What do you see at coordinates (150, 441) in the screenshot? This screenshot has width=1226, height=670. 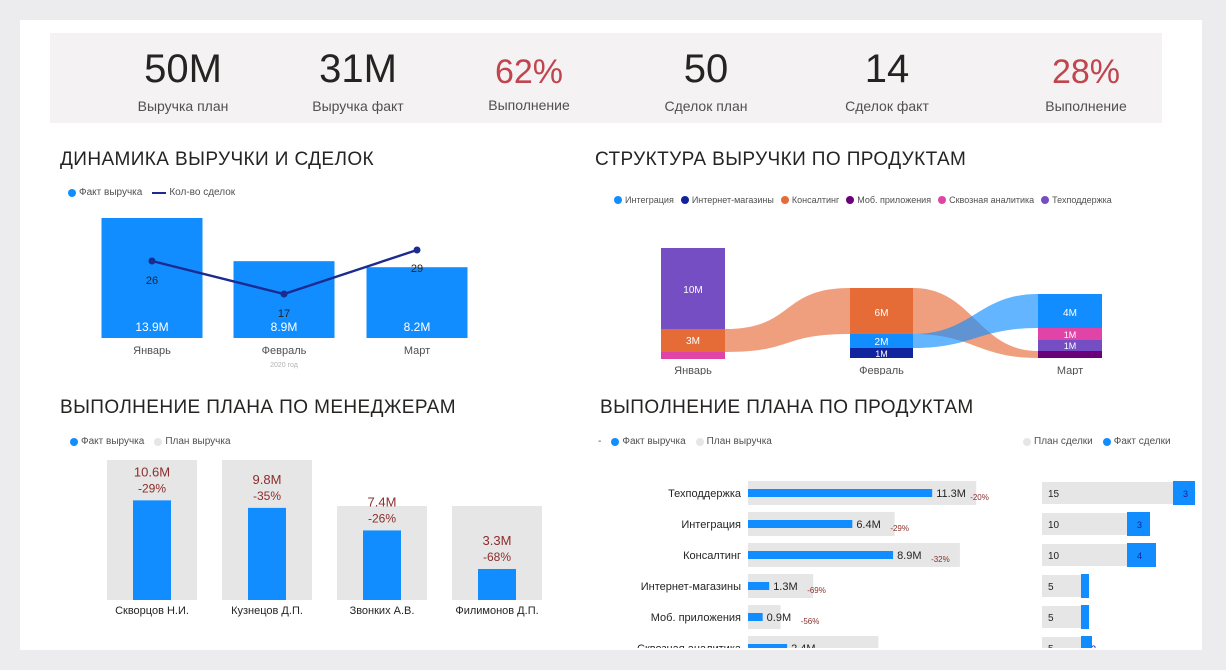 I see `legend: Факт выручка План выручка` at bounding box center [150, 441].